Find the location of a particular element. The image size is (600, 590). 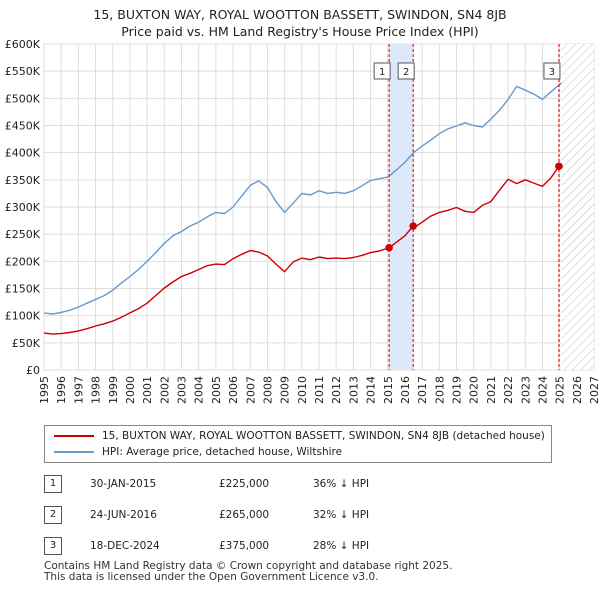

transaction-badge: 2 is located at coordinates (53, 515).